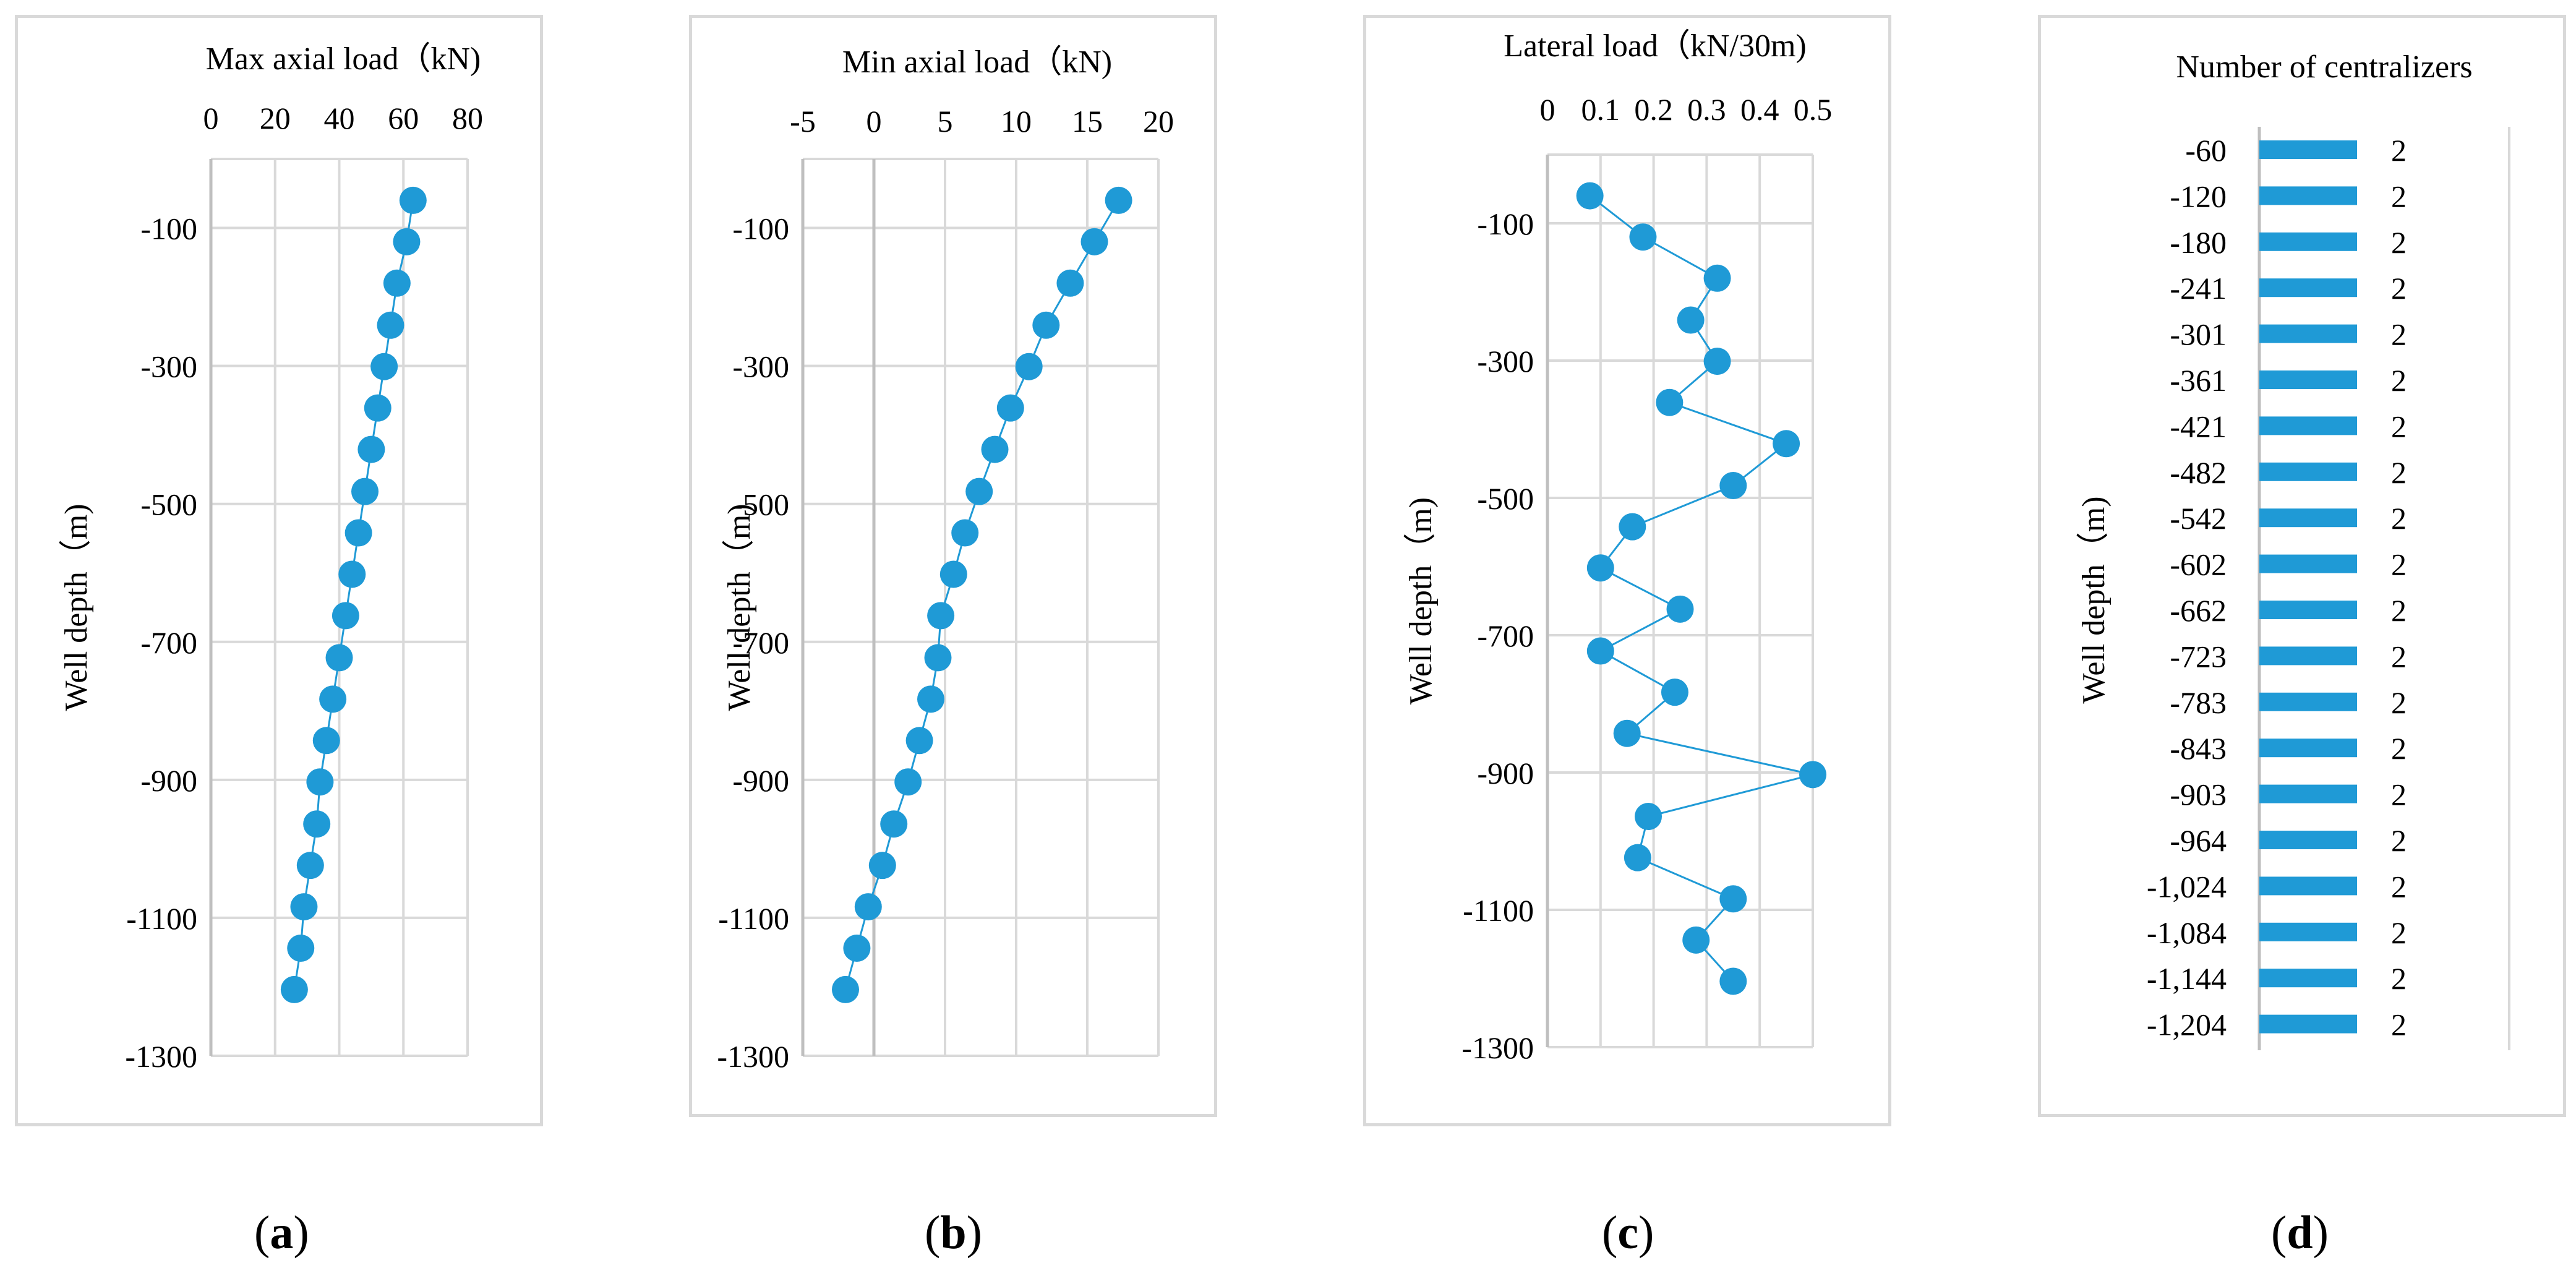 The height and width of the screenshot is (1276, 2576). Describe the element at coordinates (2198, 334) in the screenshot. I see `chart4-category-label: -301` at that location.